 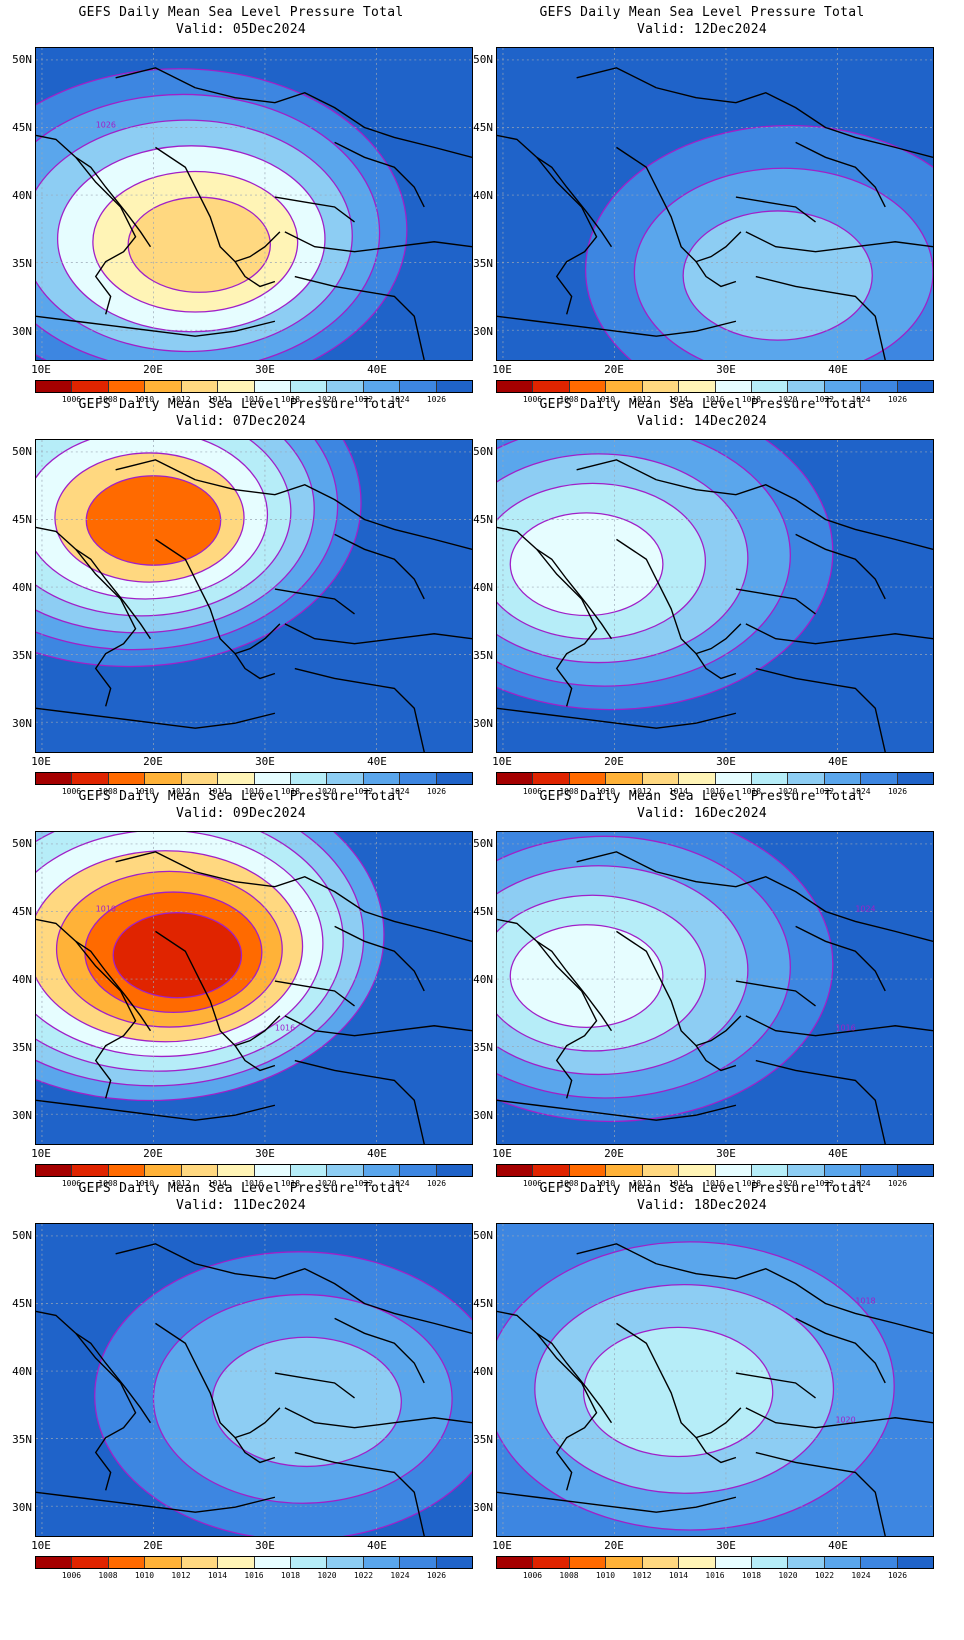 What do you see at coordinates (265, 369) in the screenshot?
I see `longitude-label: 30E` at bounding box center [265, 369].